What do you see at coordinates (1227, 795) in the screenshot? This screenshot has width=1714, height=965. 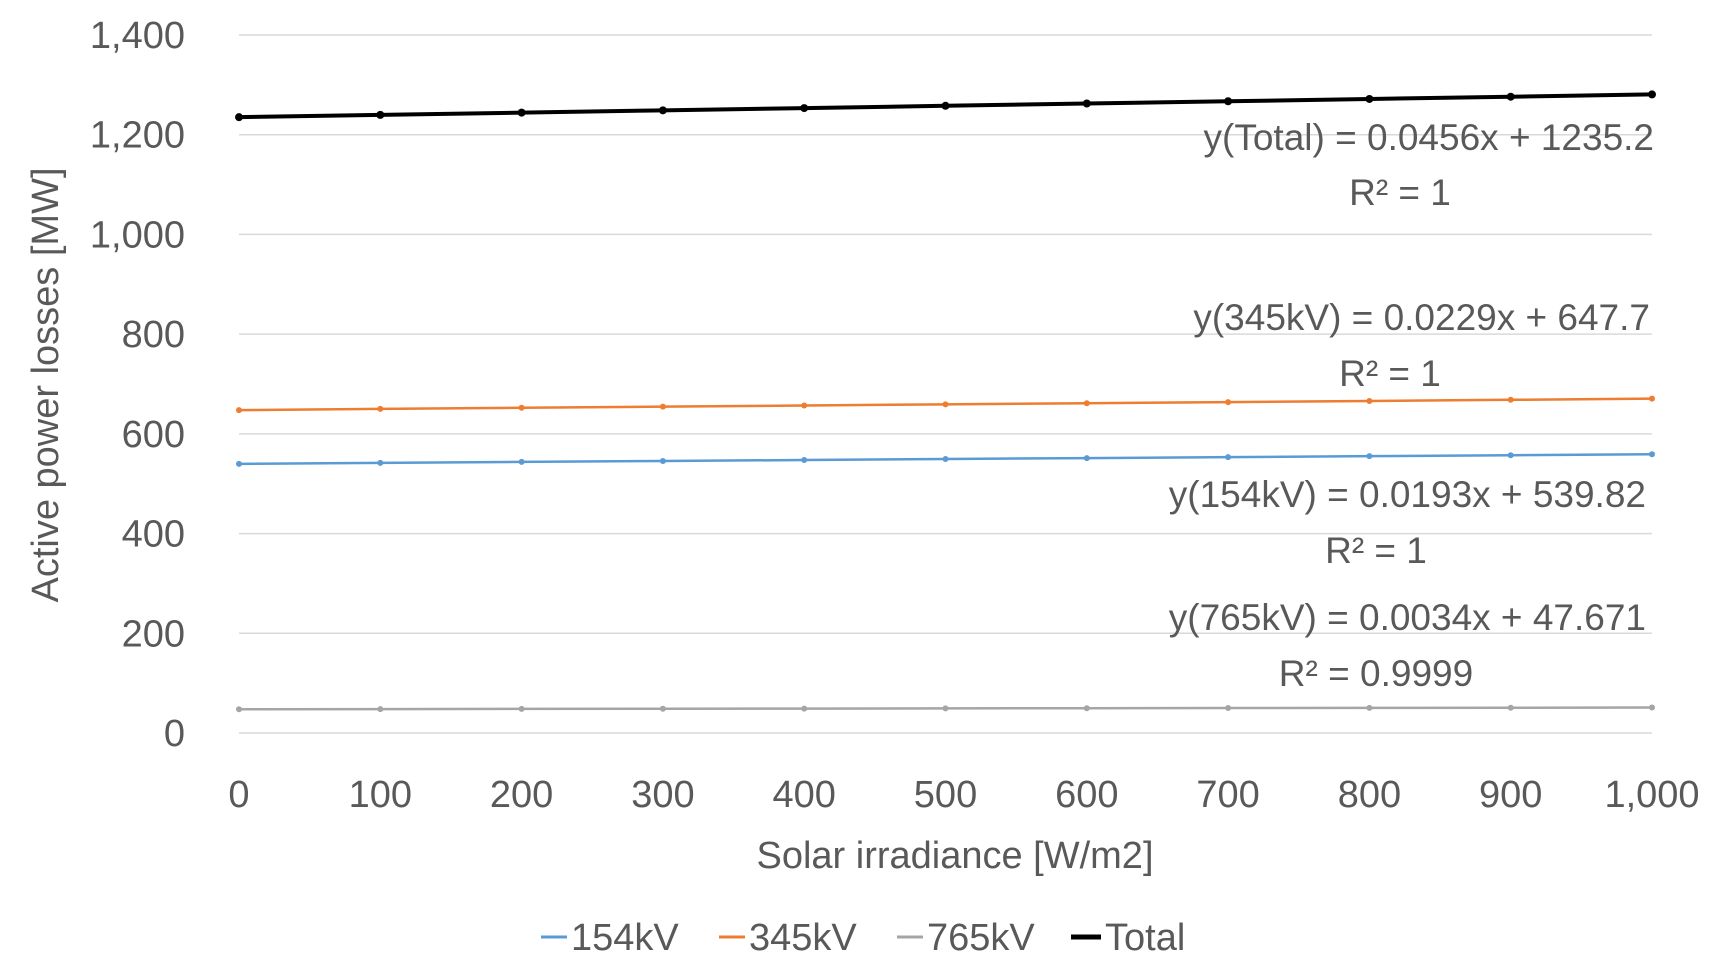 I see `x-tick-label: 700` at bounding box center [1227, 795].